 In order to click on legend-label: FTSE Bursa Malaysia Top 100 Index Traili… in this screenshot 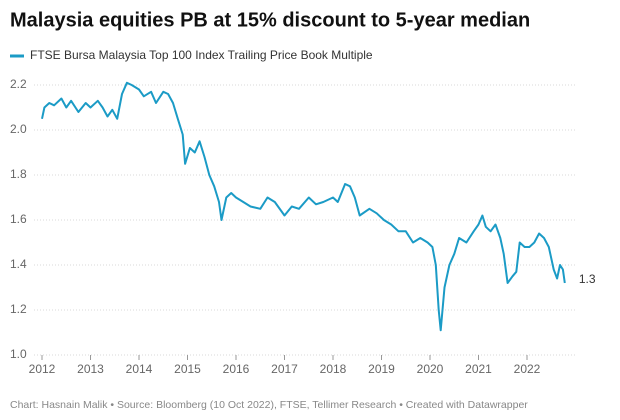, I will do `click(201, 55)`.